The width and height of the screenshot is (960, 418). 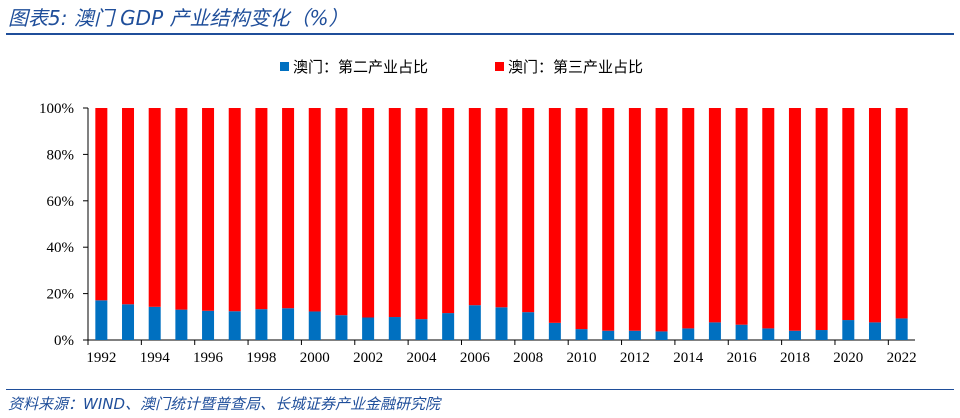 What do you see at coordinates (635, 358) in the screenshot?
I see `x-tick-label: 2012` at bounding box center [635, 358].